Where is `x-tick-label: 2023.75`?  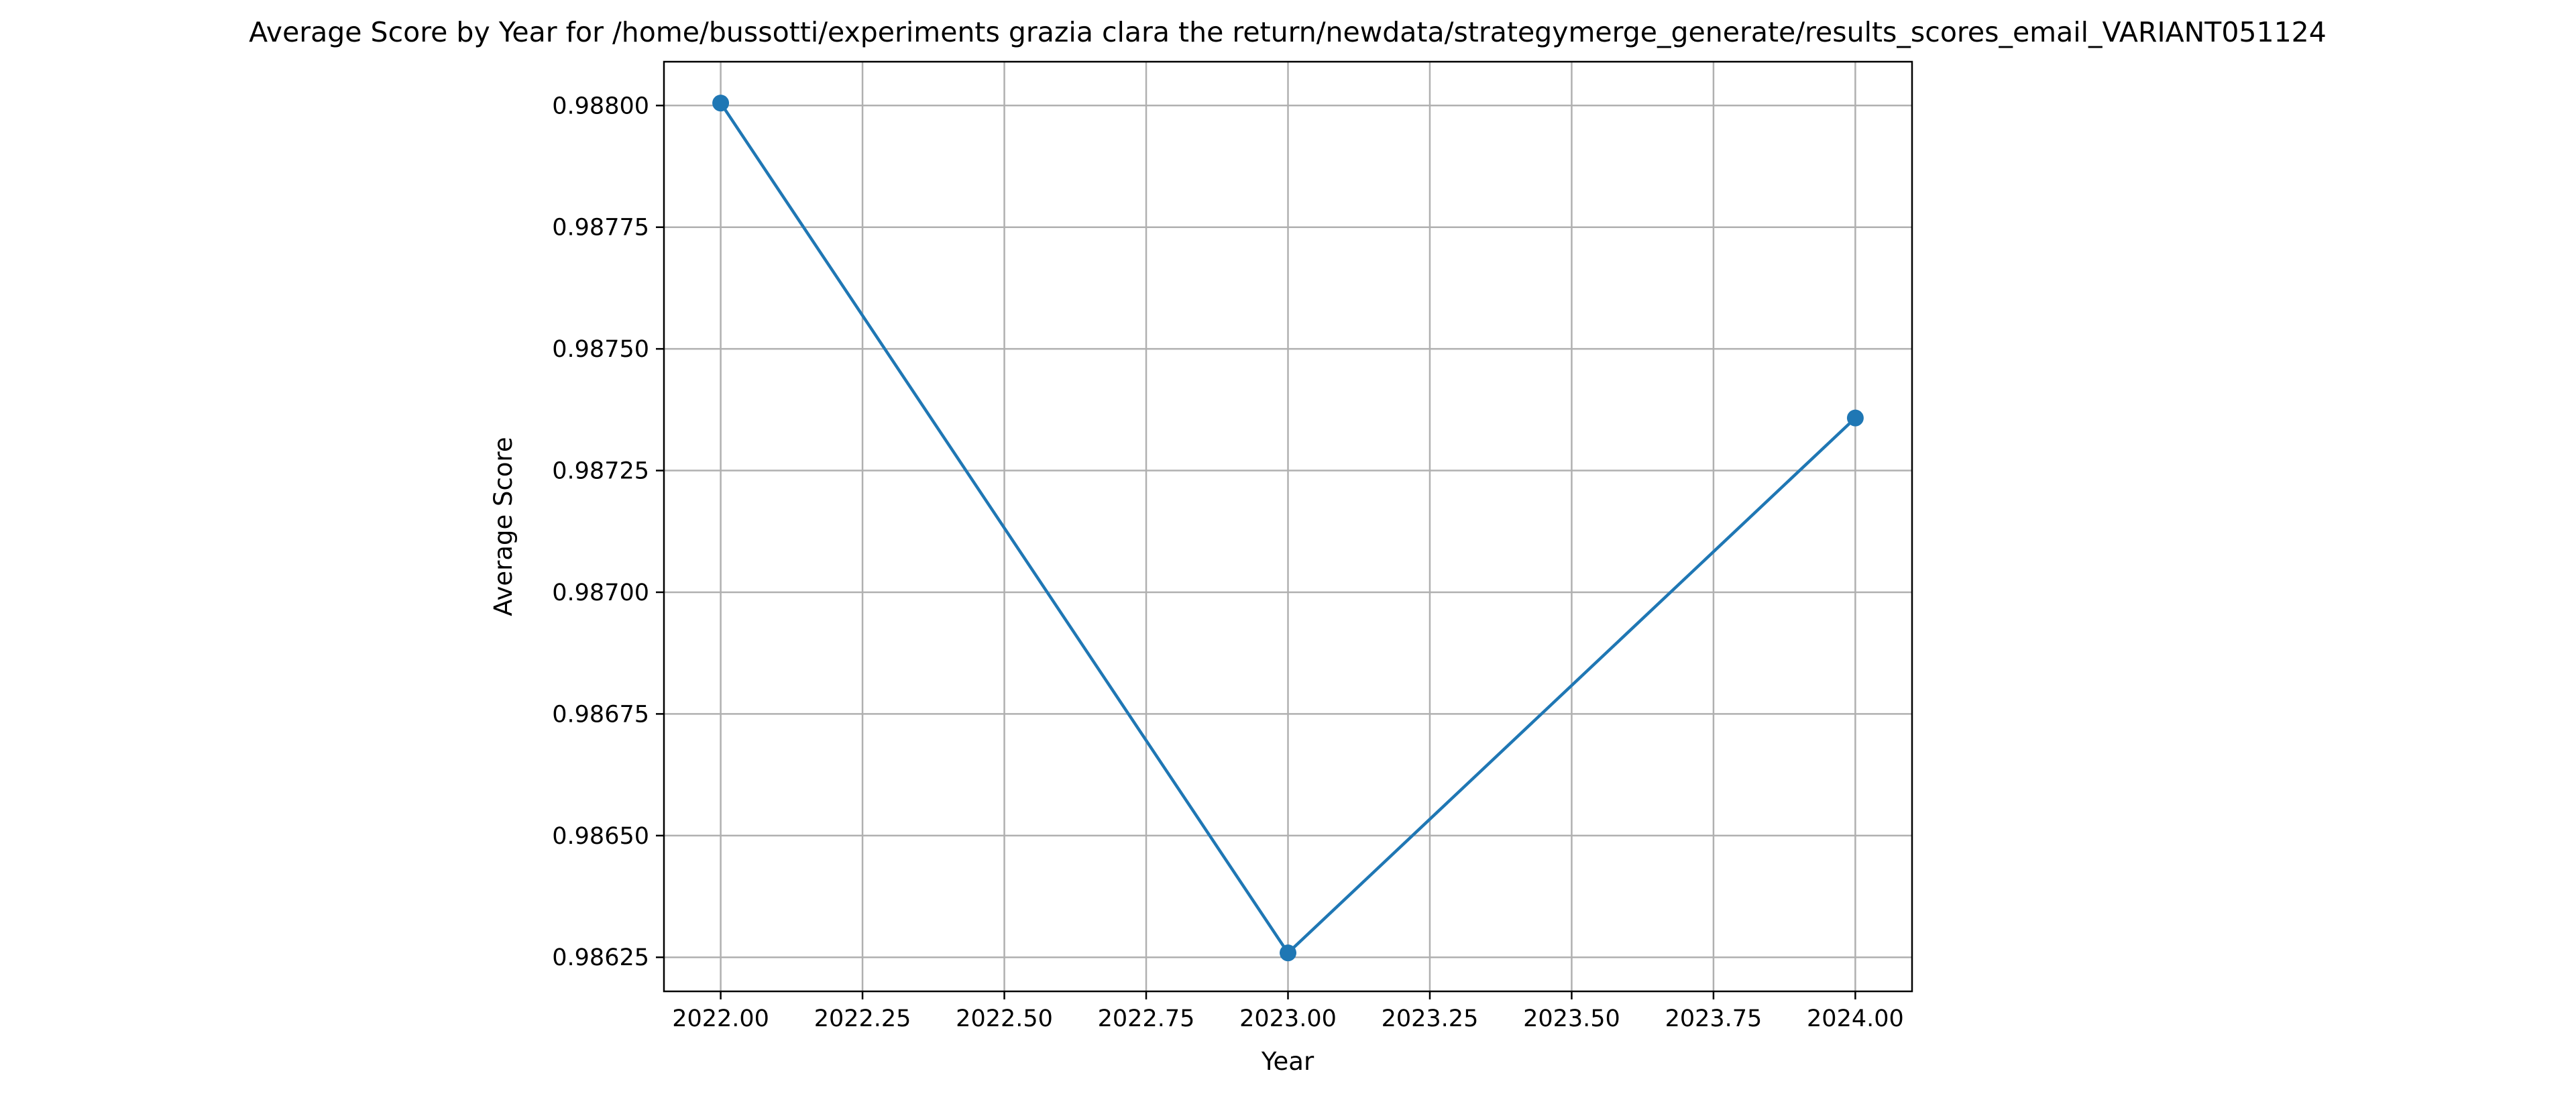
x-tick-label: 2023.75 is located at coordinates (1713, 1018).